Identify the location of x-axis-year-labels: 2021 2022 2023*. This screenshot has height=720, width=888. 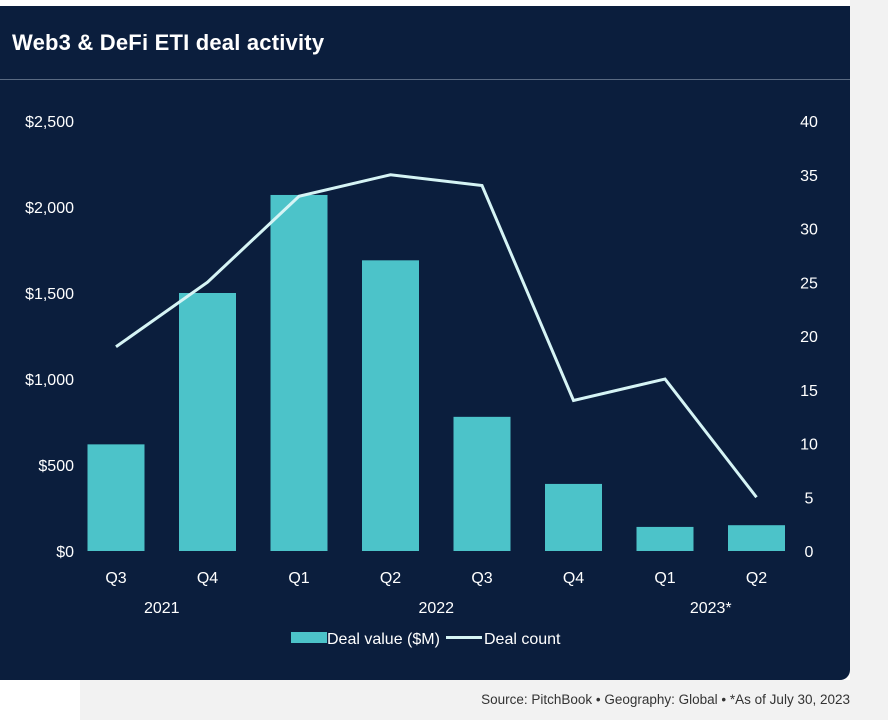
(438, 608).